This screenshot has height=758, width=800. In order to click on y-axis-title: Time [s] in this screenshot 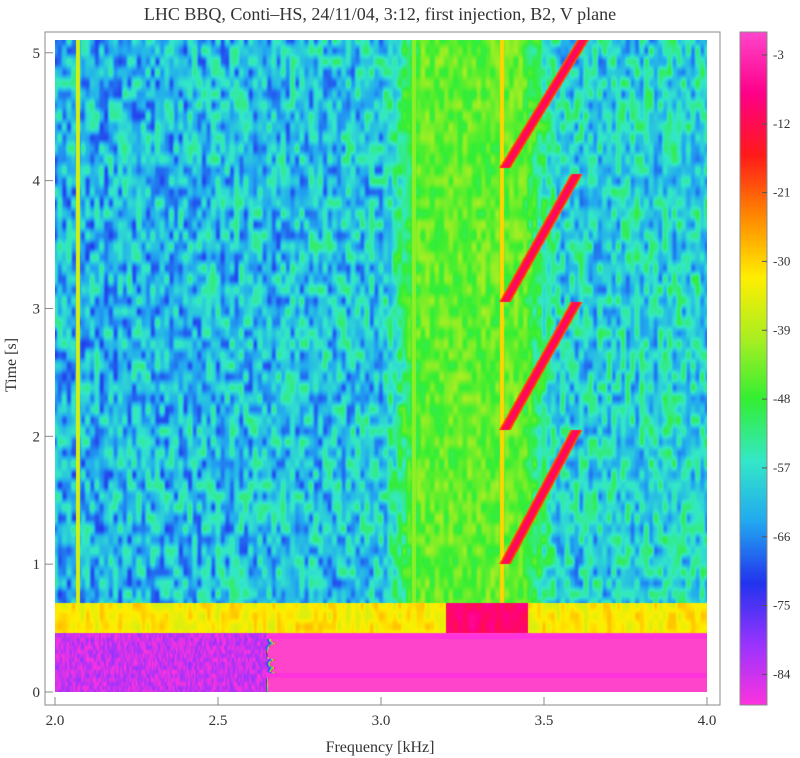, I will do `click(11, 365)`.